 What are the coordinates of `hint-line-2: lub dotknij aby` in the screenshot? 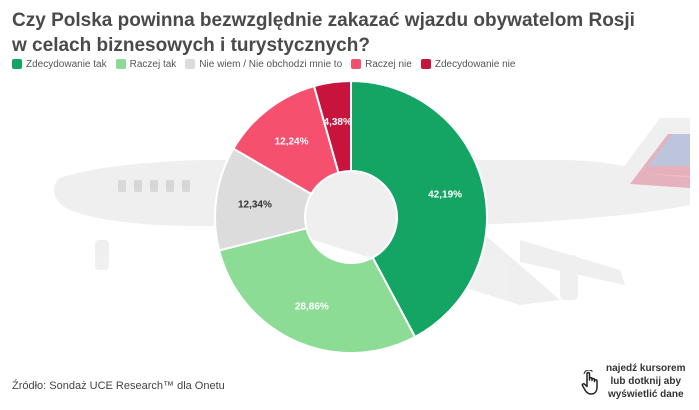 It's located at (646, 381).